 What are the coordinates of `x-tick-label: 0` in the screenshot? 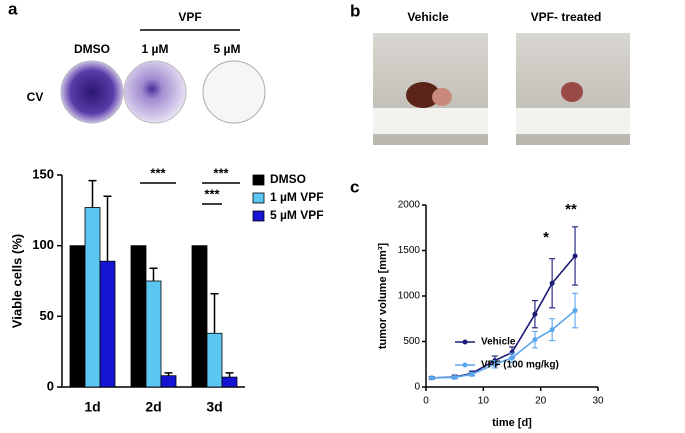 It's located at (426, 401).